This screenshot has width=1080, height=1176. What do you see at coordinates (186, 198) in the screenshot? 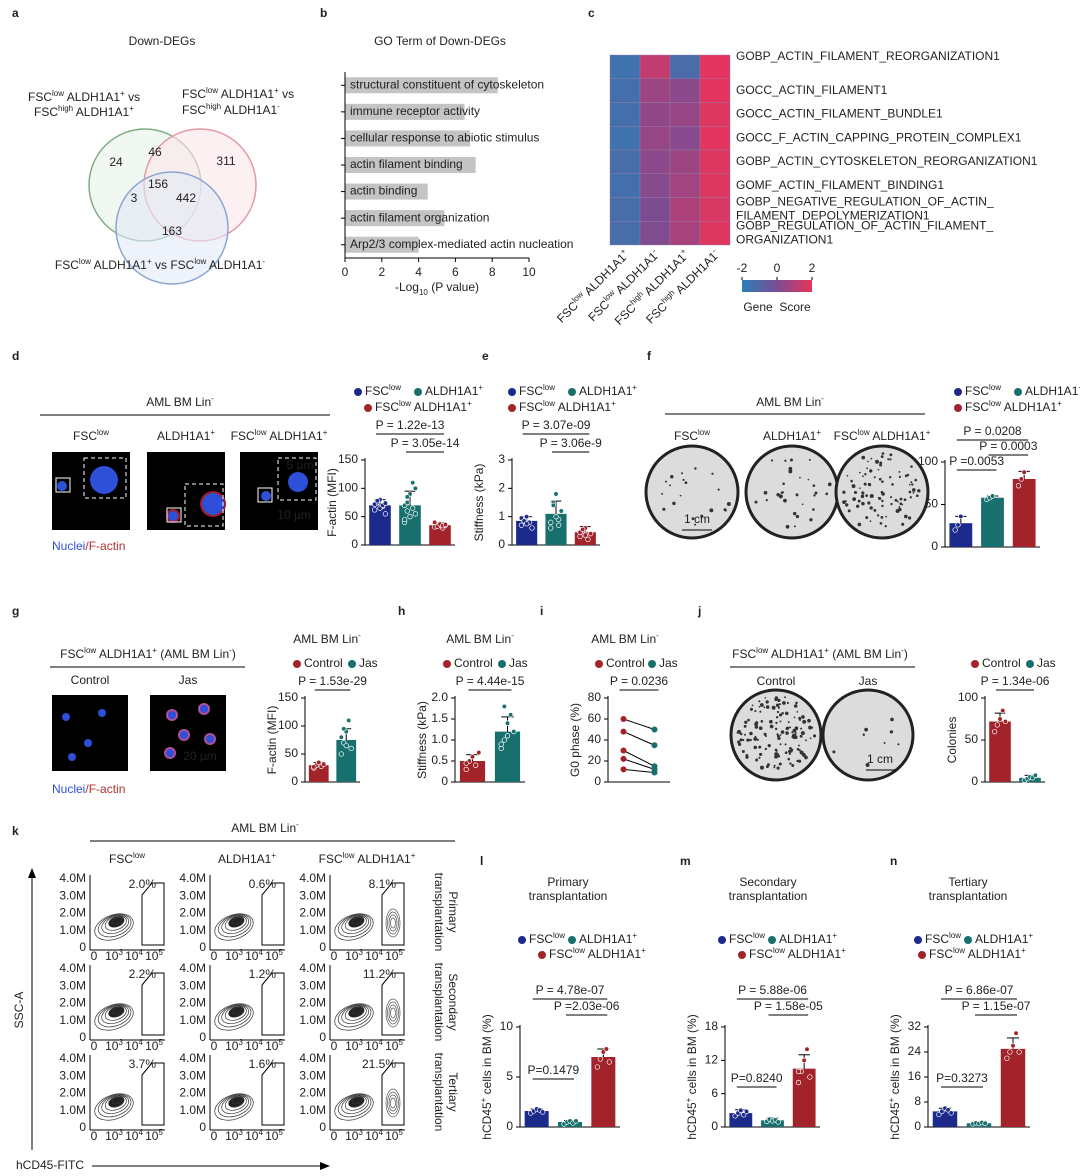
I see `venn-count: 442` at bounding box center [186, 198].